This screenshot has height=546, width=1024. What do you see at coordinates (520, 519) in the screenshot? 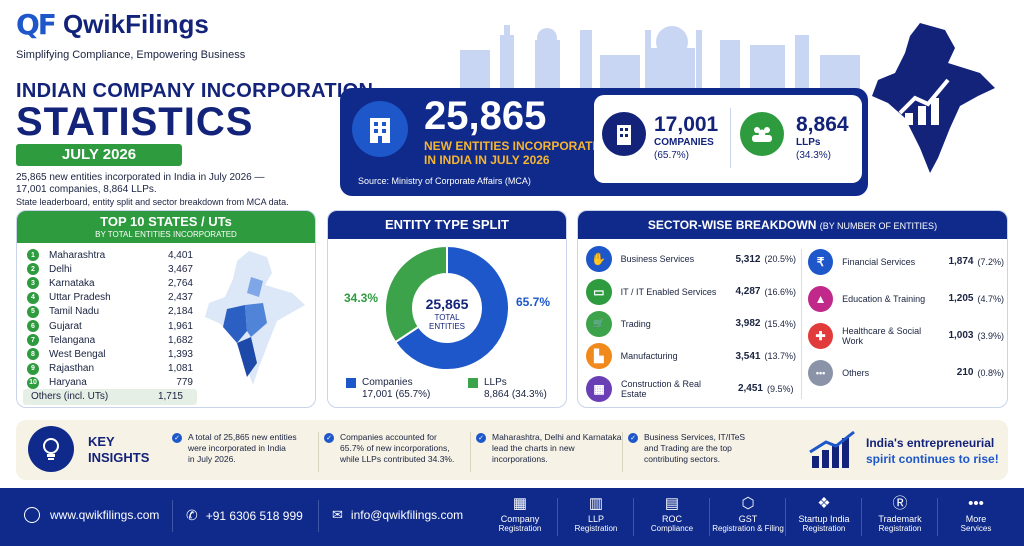
I see `service-label: Company` at bounding box center [520, 519].